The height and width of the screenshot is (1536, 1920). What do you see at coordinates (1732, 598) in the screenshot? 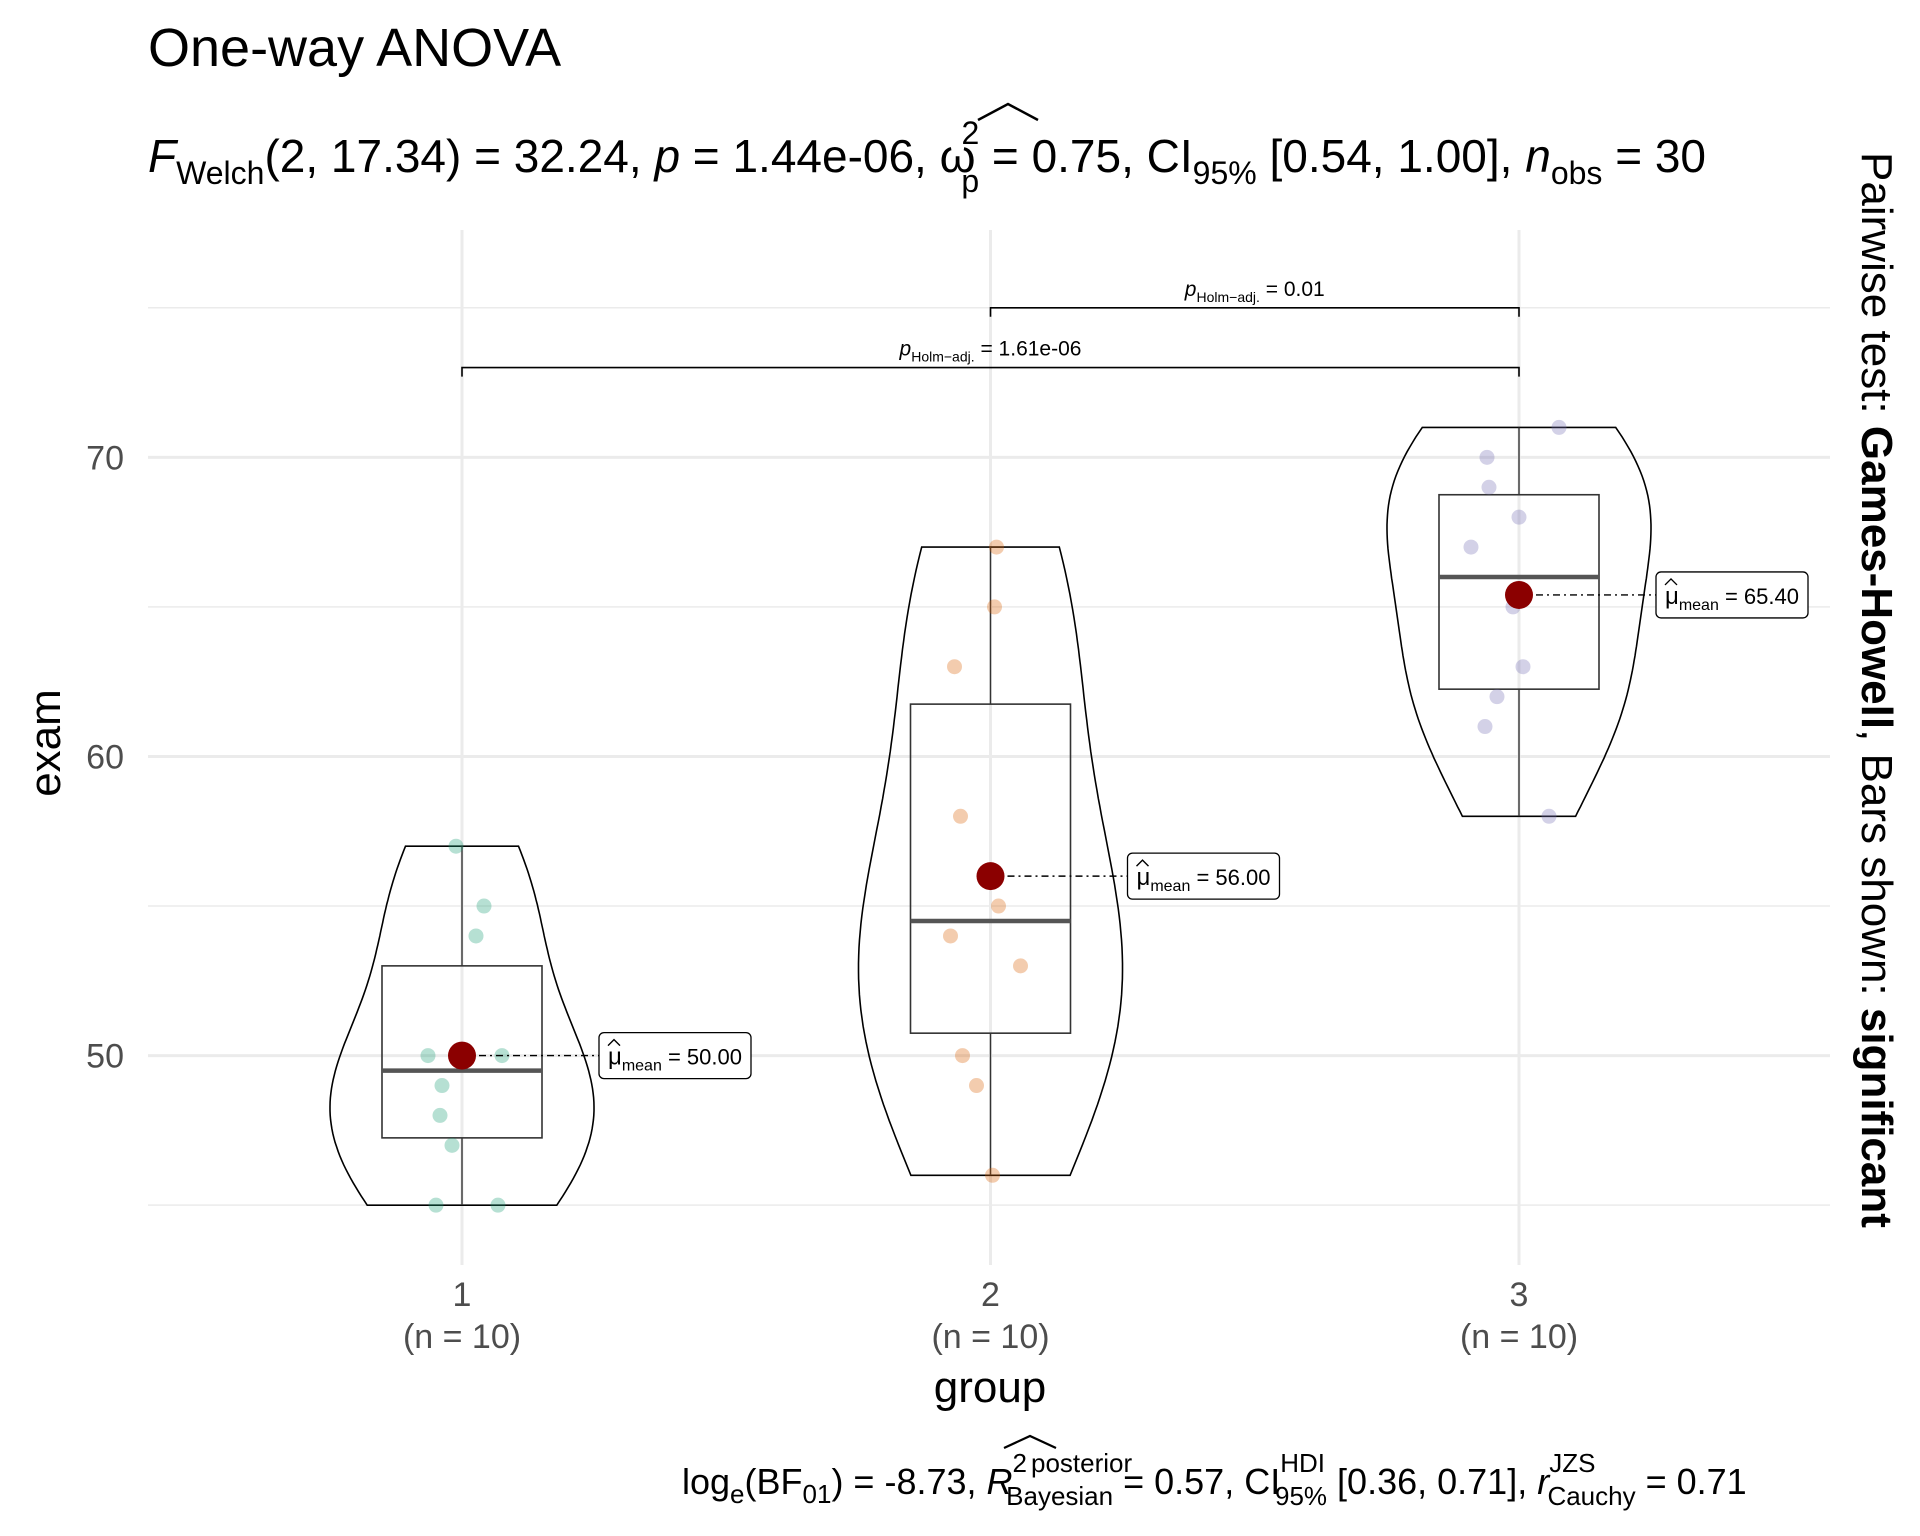
I see `mean-label: μmean = 65.40` at bounding box center [1732, 598].